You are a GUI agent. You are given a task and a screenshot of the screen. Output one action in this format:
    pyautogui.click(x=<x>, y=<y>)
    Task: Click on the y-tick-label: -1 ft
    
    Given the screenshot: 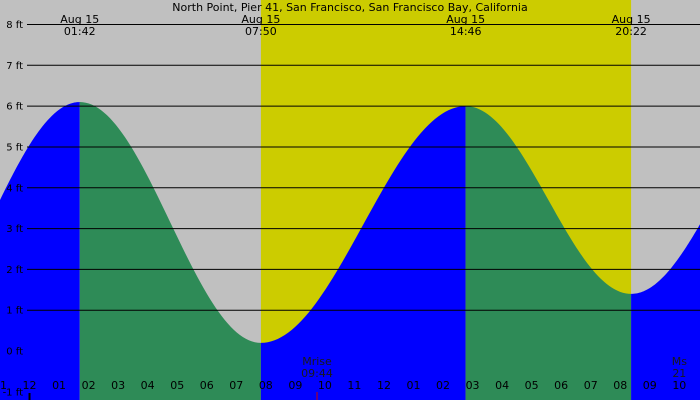 What is the action you would take?
    pyautogui.click(x=13, y=392)
    